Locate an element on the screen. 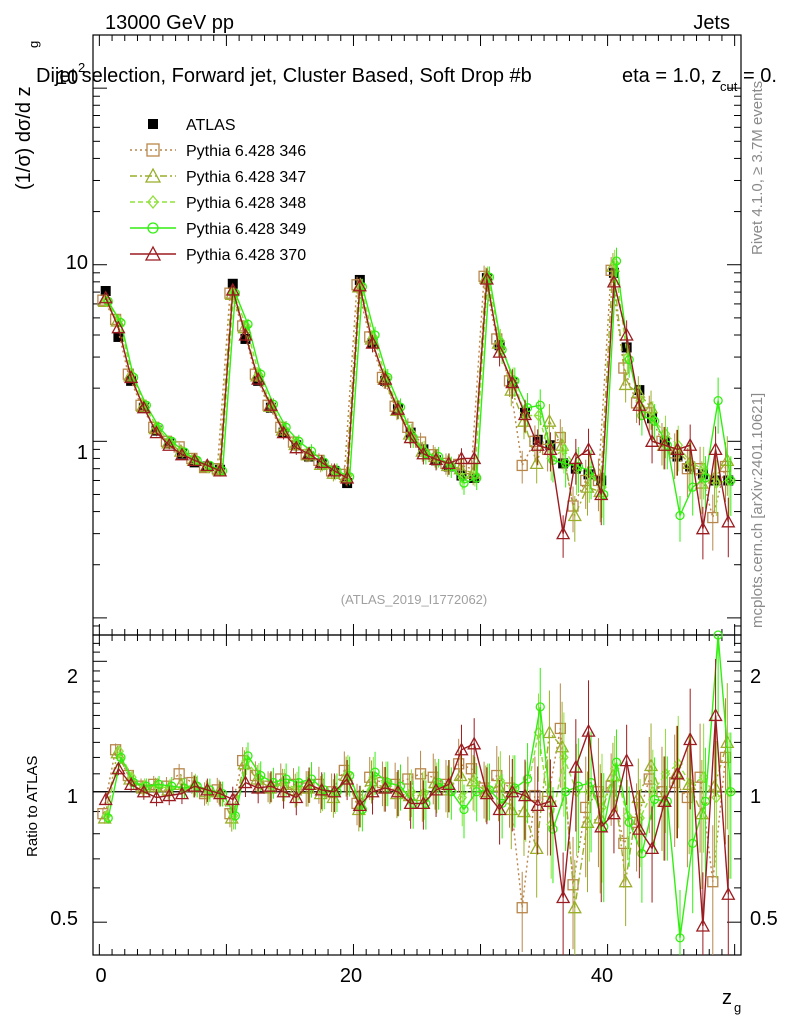 This screenshot has height=1024, width=786. y-tick-label-1: 1 is located at coordinates (82, 453).